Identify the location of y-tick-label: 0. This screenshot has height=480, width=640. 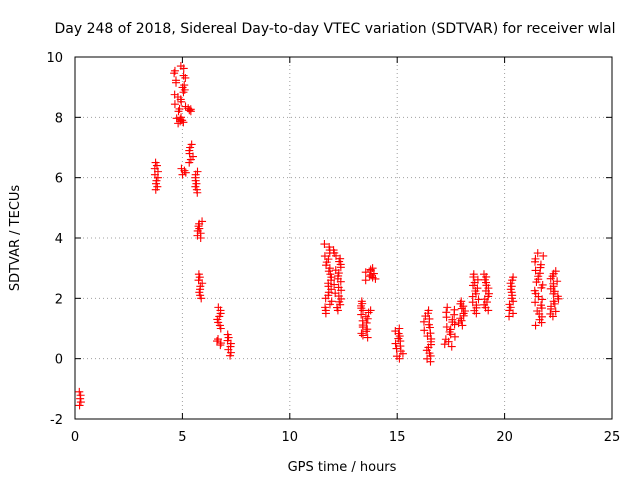
(59, 360).